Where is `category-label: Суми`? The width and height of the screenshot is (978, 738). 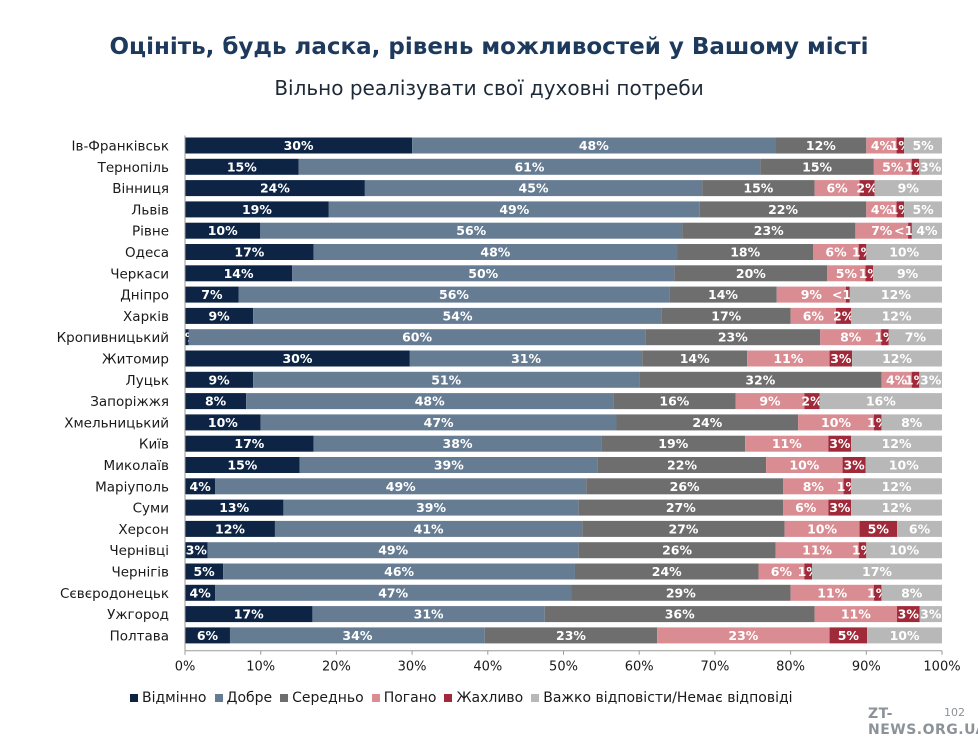 category-label: Суми is located at coordinates (151, 509).